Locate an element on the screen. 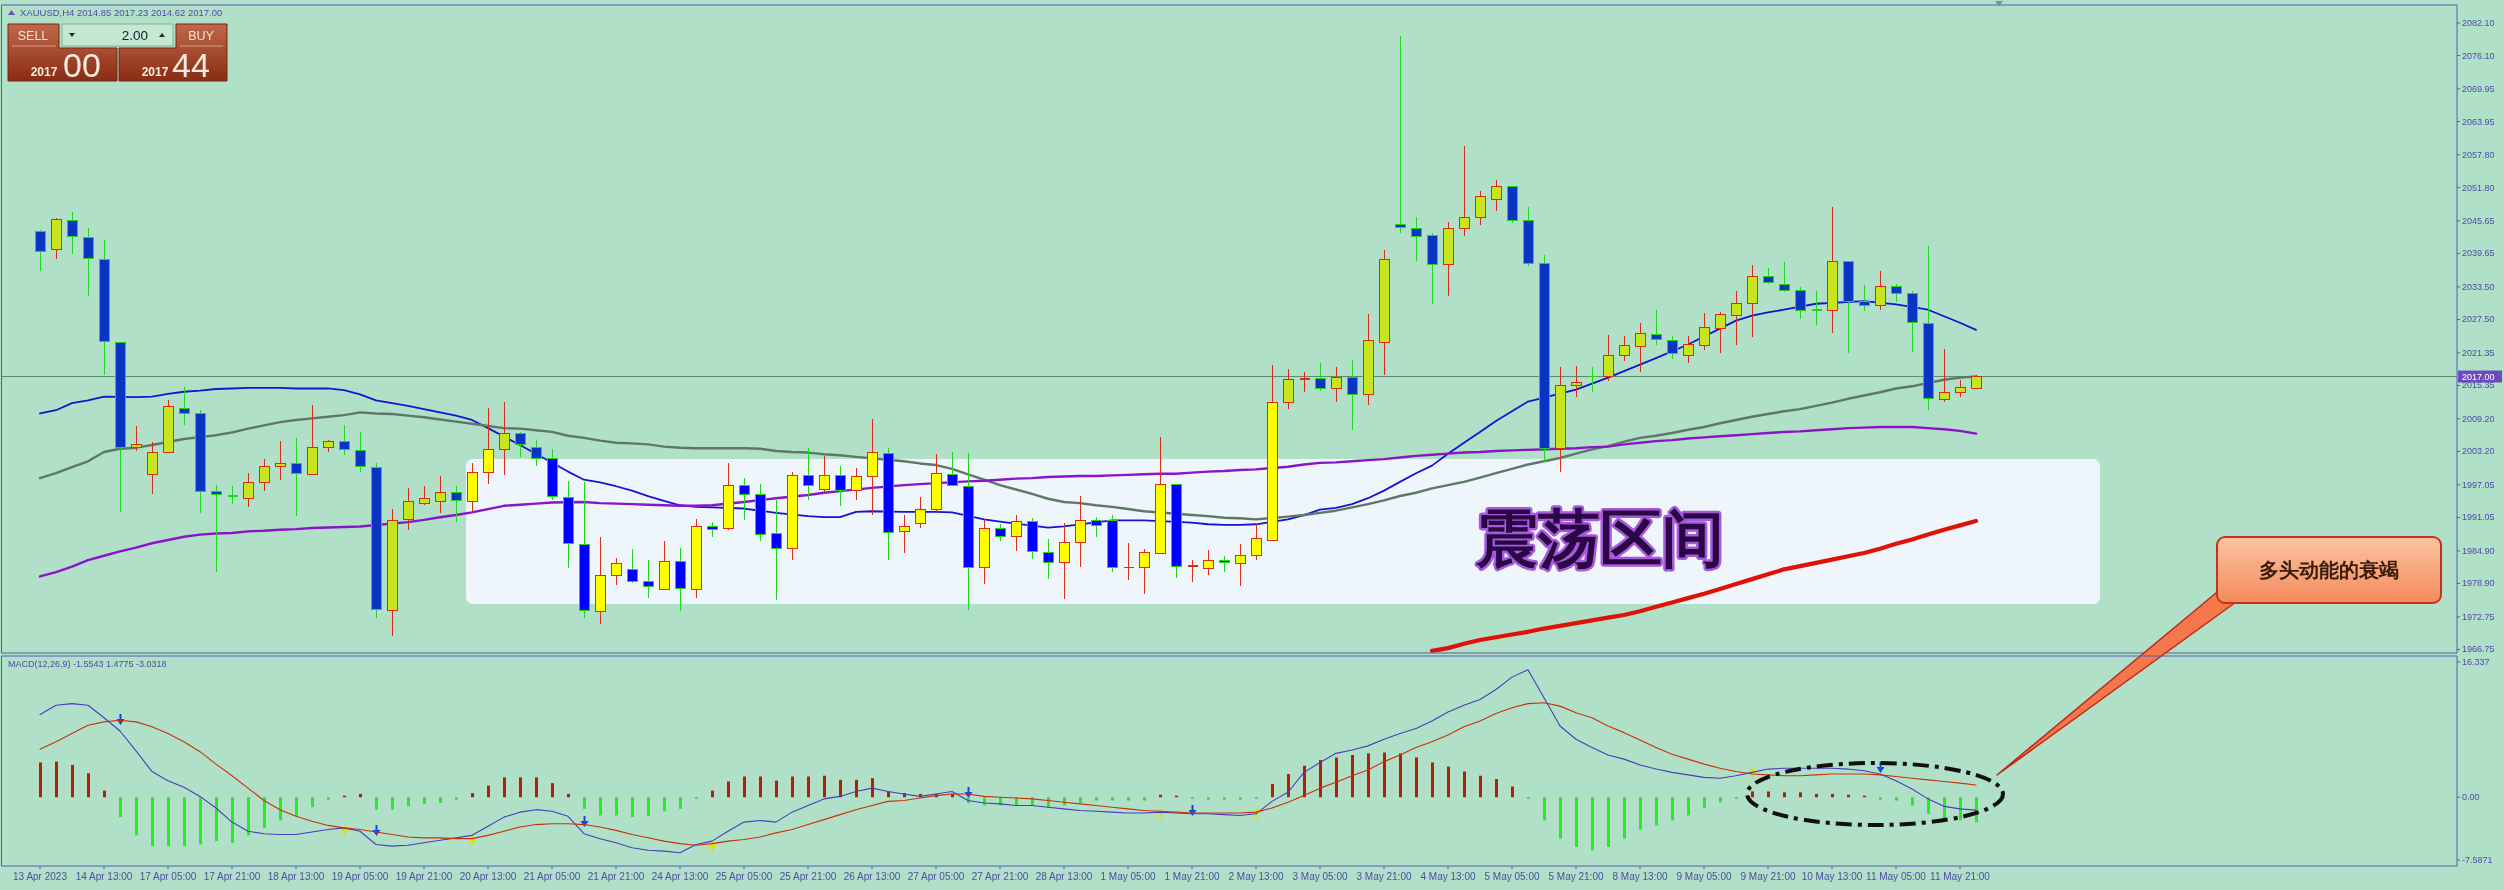 This screenshot has width=2504, height=890. x-tick-label: 24 Apr 13:00 is located at coordinates (680, 876).